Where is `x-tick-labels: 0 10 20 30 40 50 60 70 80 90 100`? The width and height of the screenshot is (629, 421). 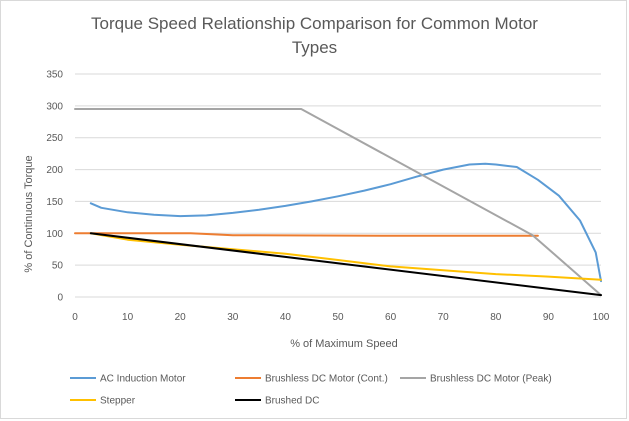
x-tick-labels: 0 10 20 30 40 50 60 70 80 90 100 is located at coordinates (341, 317).